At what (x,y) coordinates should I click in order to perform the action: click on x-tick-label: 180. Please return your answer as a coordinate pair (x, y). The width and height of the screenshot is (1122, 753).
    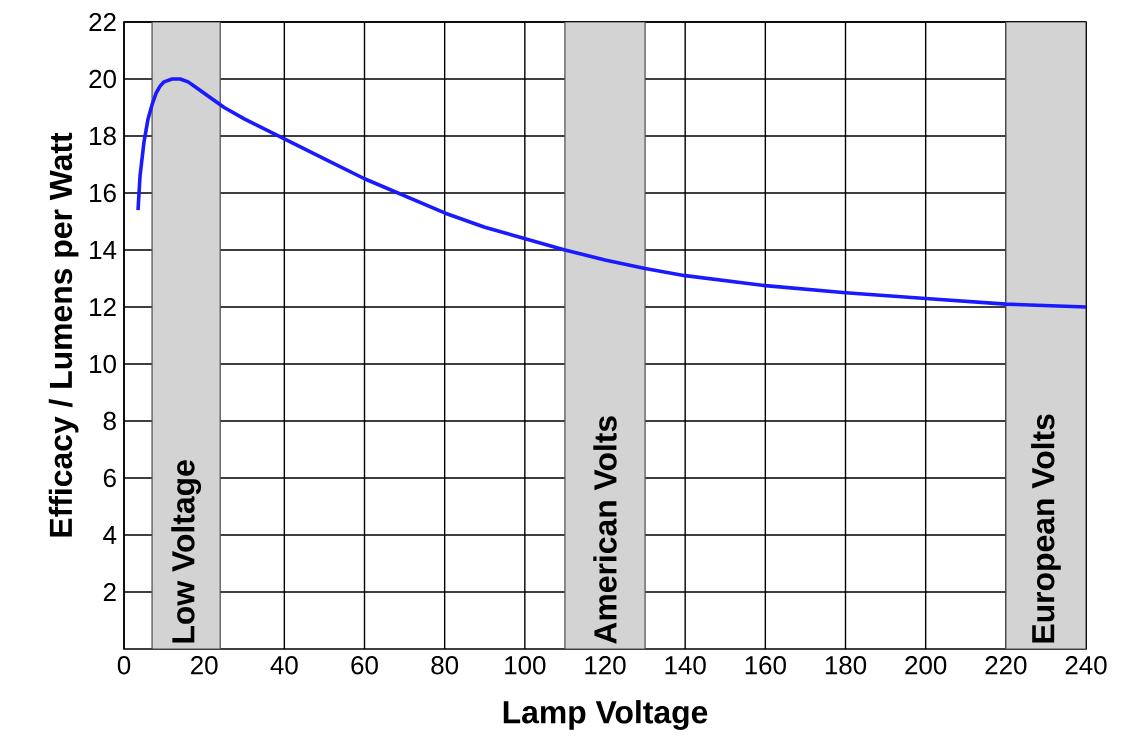
    Looking at the image, I should click on (846, 665).